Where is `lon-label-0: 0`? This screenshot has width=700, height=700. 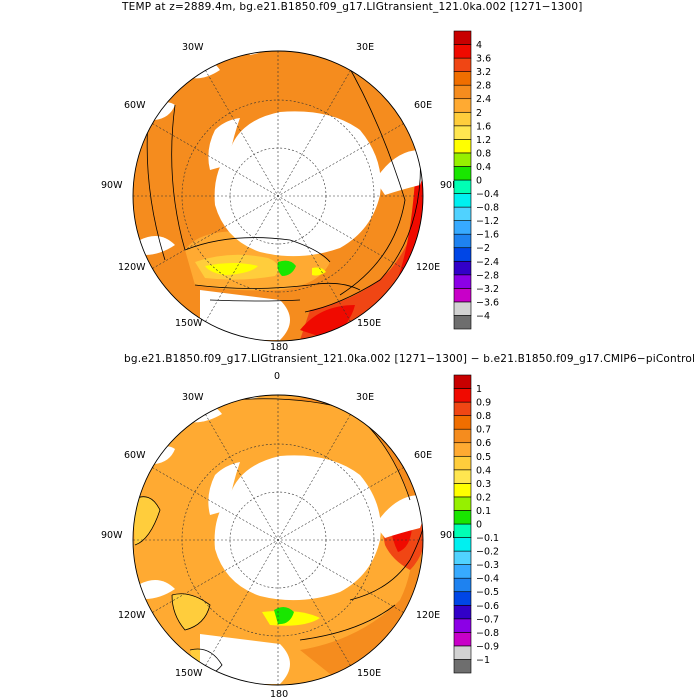
lon-label-0: 0 is located at coordinates (277, 376).